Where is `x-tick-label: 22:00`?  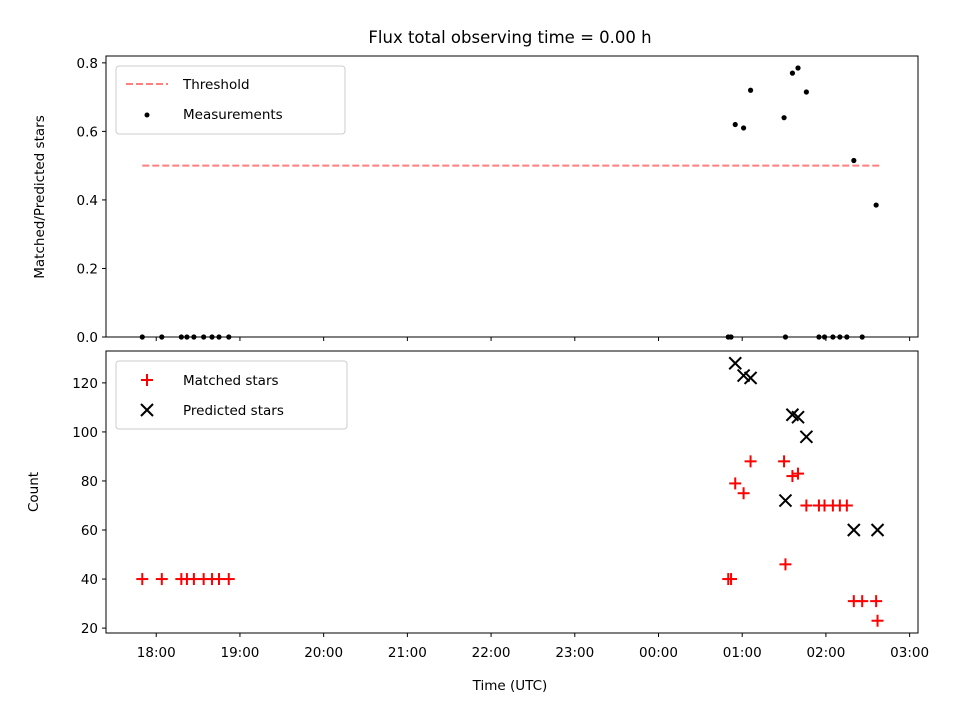 x-tick-label: 22:00 is located at coordinates (491, 653).